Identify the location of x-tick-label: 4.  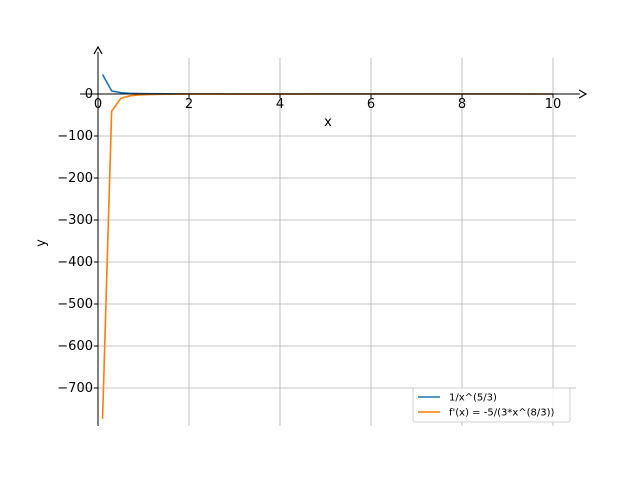
(280, 104).